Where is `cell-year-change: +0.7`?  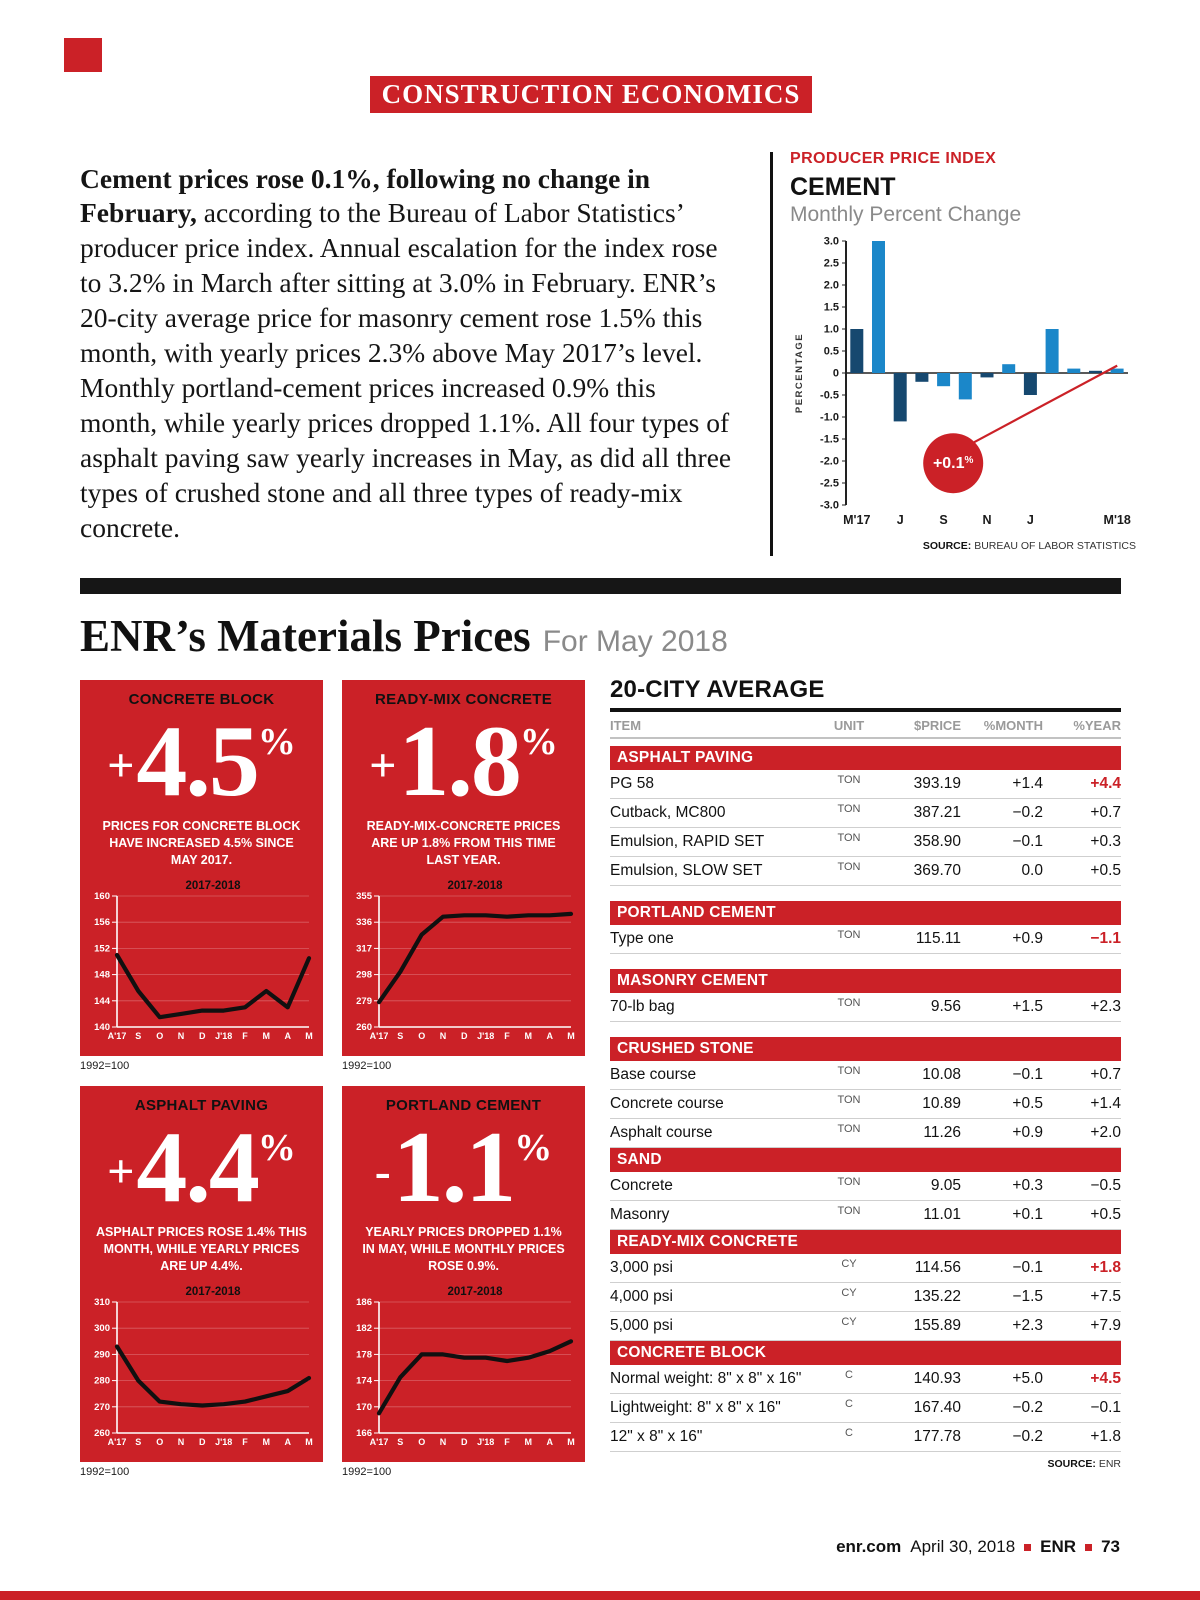 cell-year-change: +0.7 is located at coordinates (1105, 1074).